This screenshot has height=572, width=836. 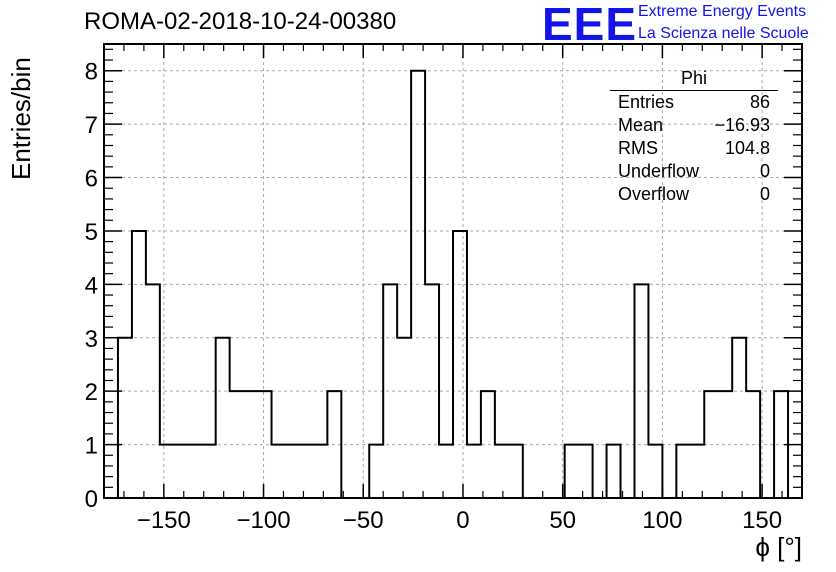 I want to click on x-tick-label: 100, so click(x=662, y=520).